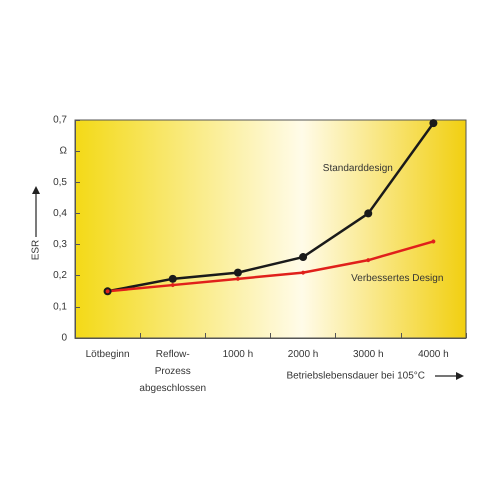 This screenshot has width=490, height=486. I want to click on x-tick-label: 3000 h, so click(368, 354).